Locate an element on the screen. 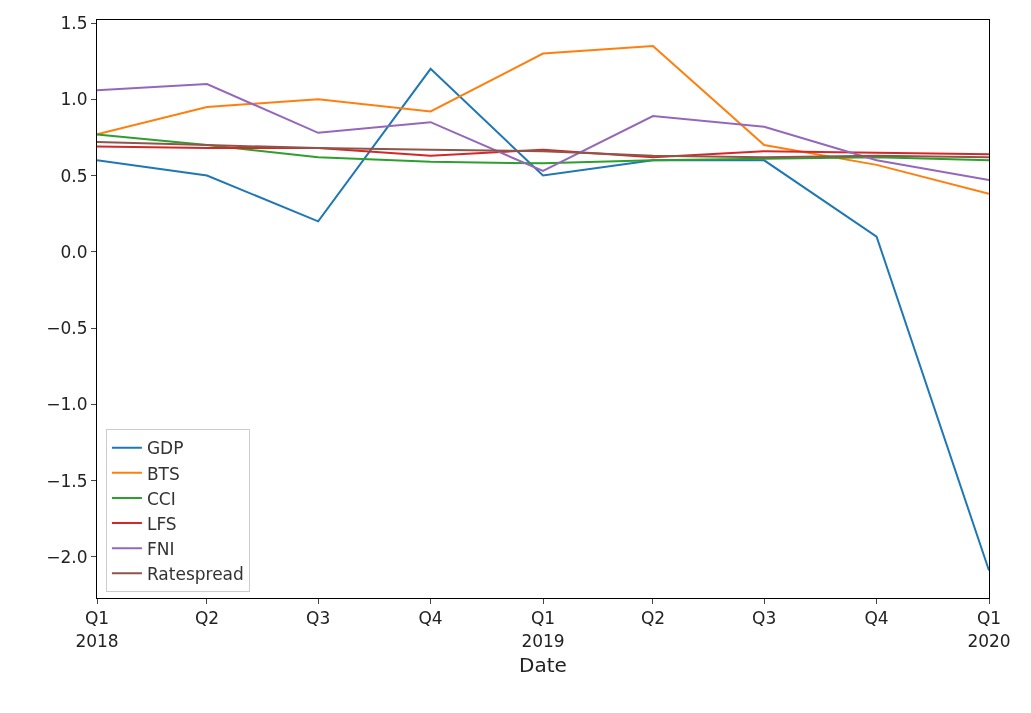 Image resolution: width=1031 pixels, height=713 pixels. y-tick-label: 0.5 is located at coordinates (74, 175).